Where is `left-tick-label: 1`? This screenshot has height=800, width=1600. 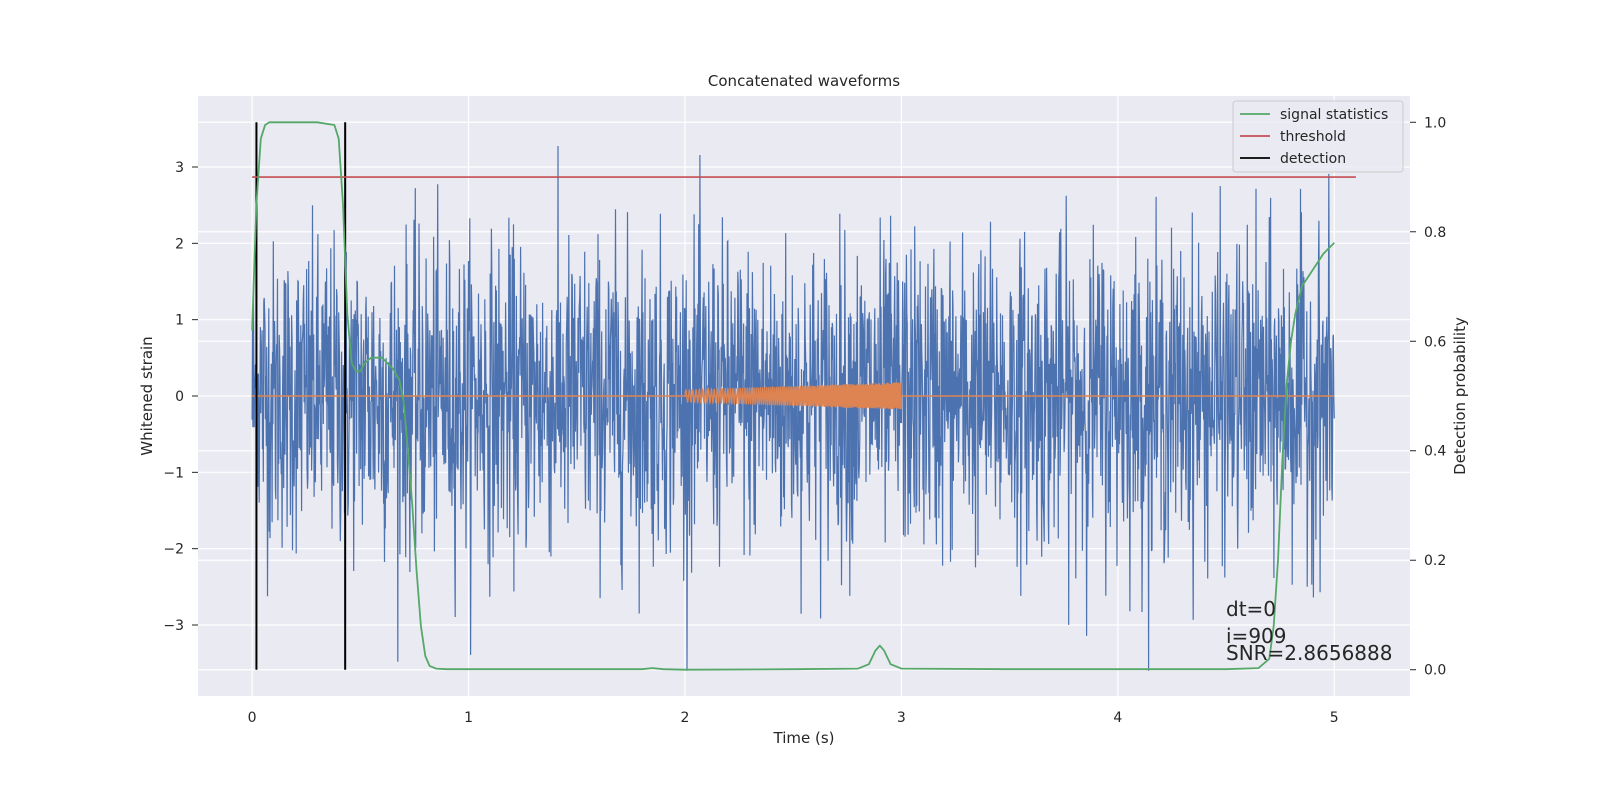 left-tick-label: 1 is located at coordinates (179, 321).